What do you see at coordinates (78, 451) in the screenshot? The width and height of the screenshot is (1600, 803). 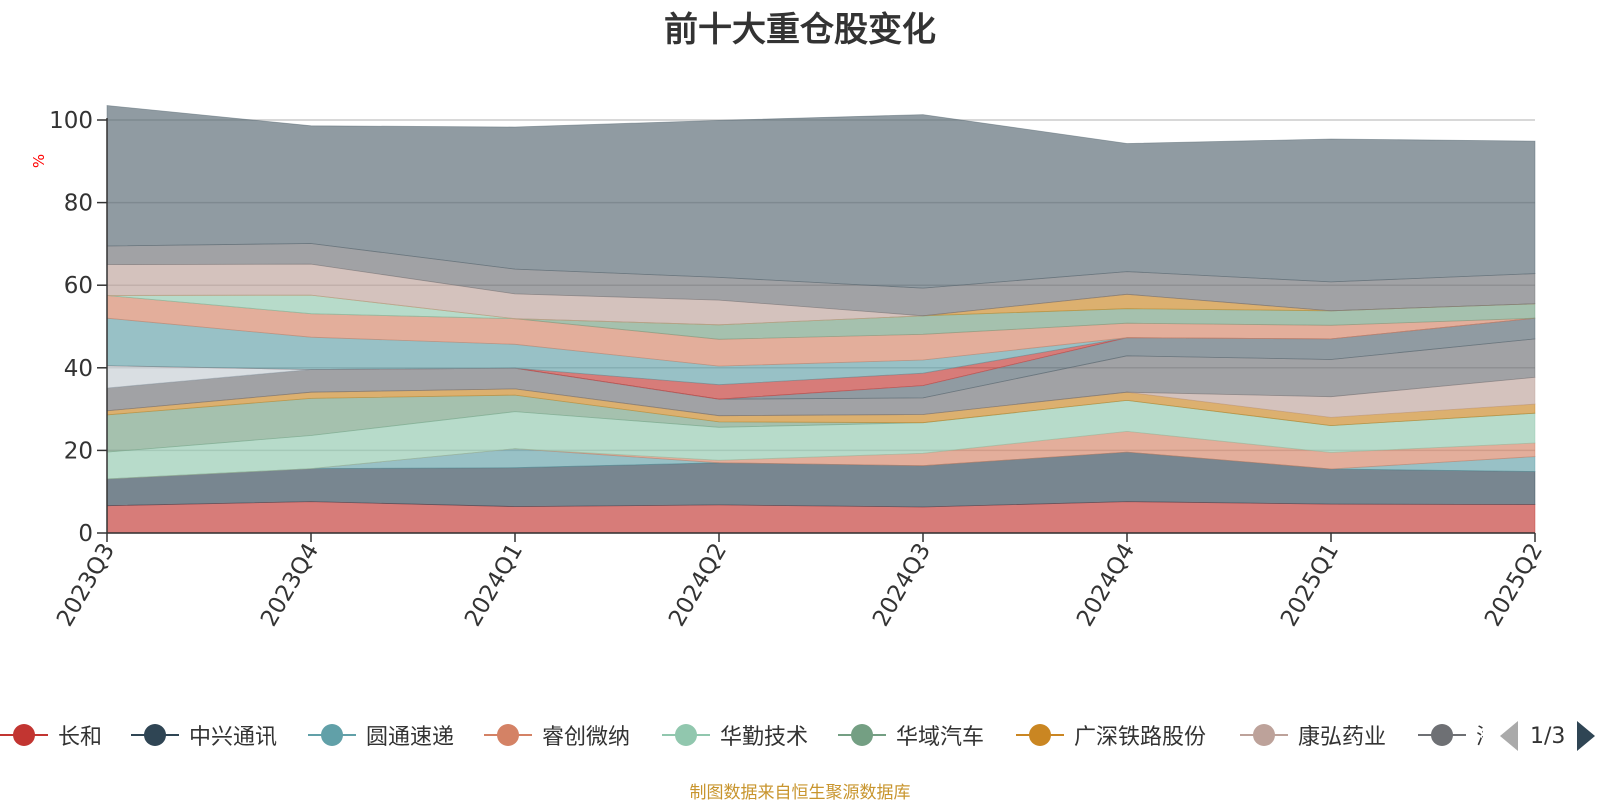 I see `y-tick-label: 20` at bounding box center [78, 451].